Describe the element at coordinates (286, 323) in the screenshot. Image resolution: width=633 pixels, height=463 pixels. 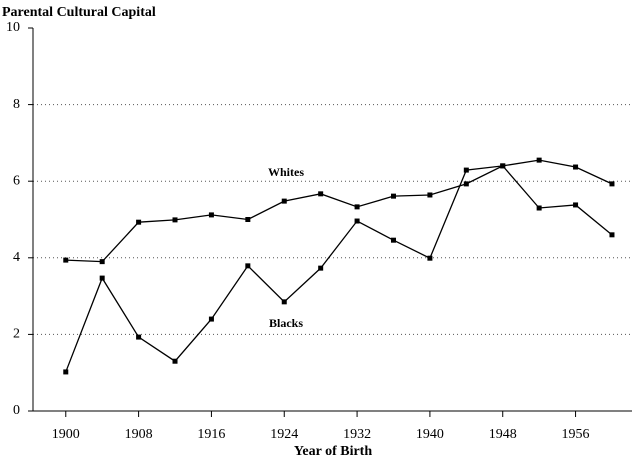
I see `series-label: Blacks` at that location.